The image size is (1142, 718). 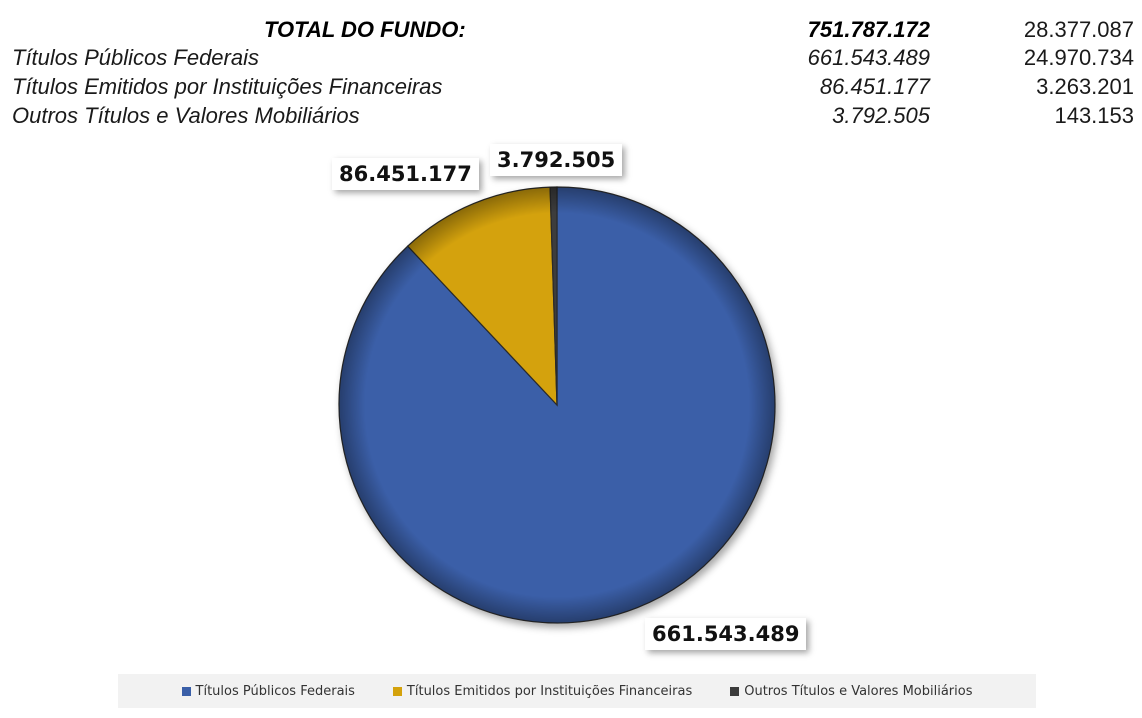 I want to click on row-value2: 24.970.734, so click(x=1078, y=57).